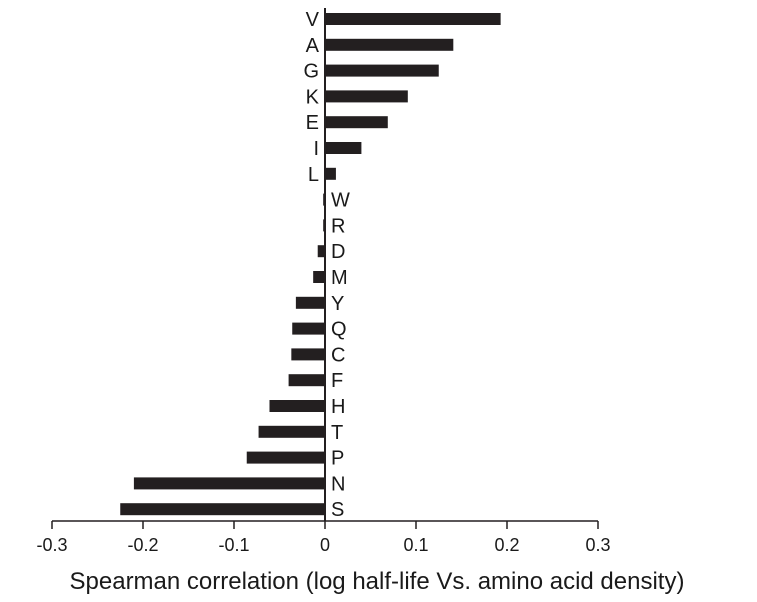 The image size is (757, 602). What do you see at coordinates (338, 226) in the screenshot?
I see `category-label-r: R` at bounding box center [338, 226].